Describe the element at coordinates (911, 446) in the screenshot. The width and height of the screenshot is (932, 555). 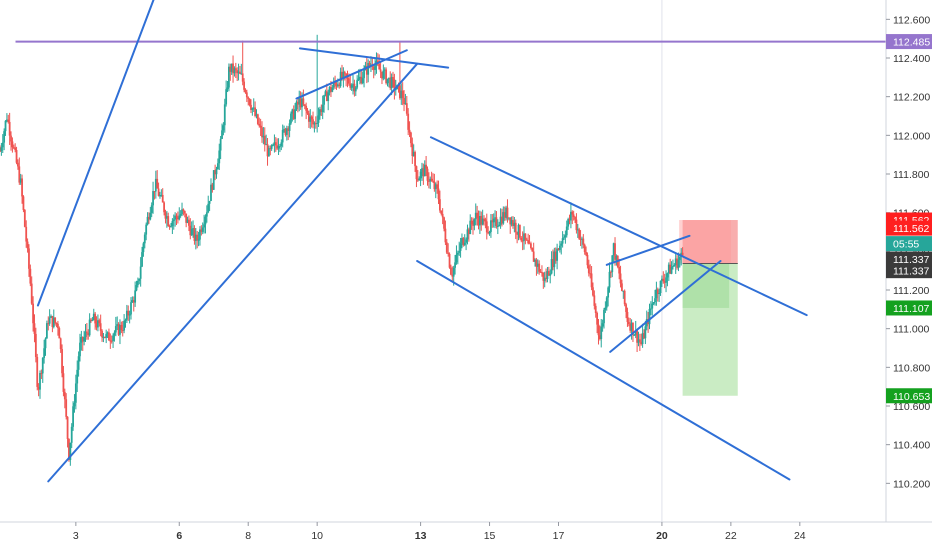
I see `price-tick-label: 110.400` at that location.